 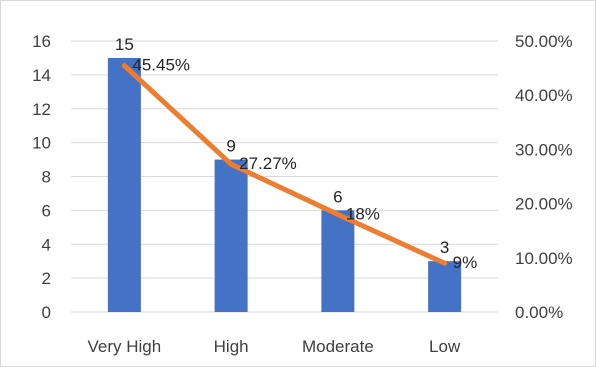 What do you see at coordinates (544, 258) in the screenshot?
I see `right-axis-tick-label: 10.00%` at bounding box center [544, 258].